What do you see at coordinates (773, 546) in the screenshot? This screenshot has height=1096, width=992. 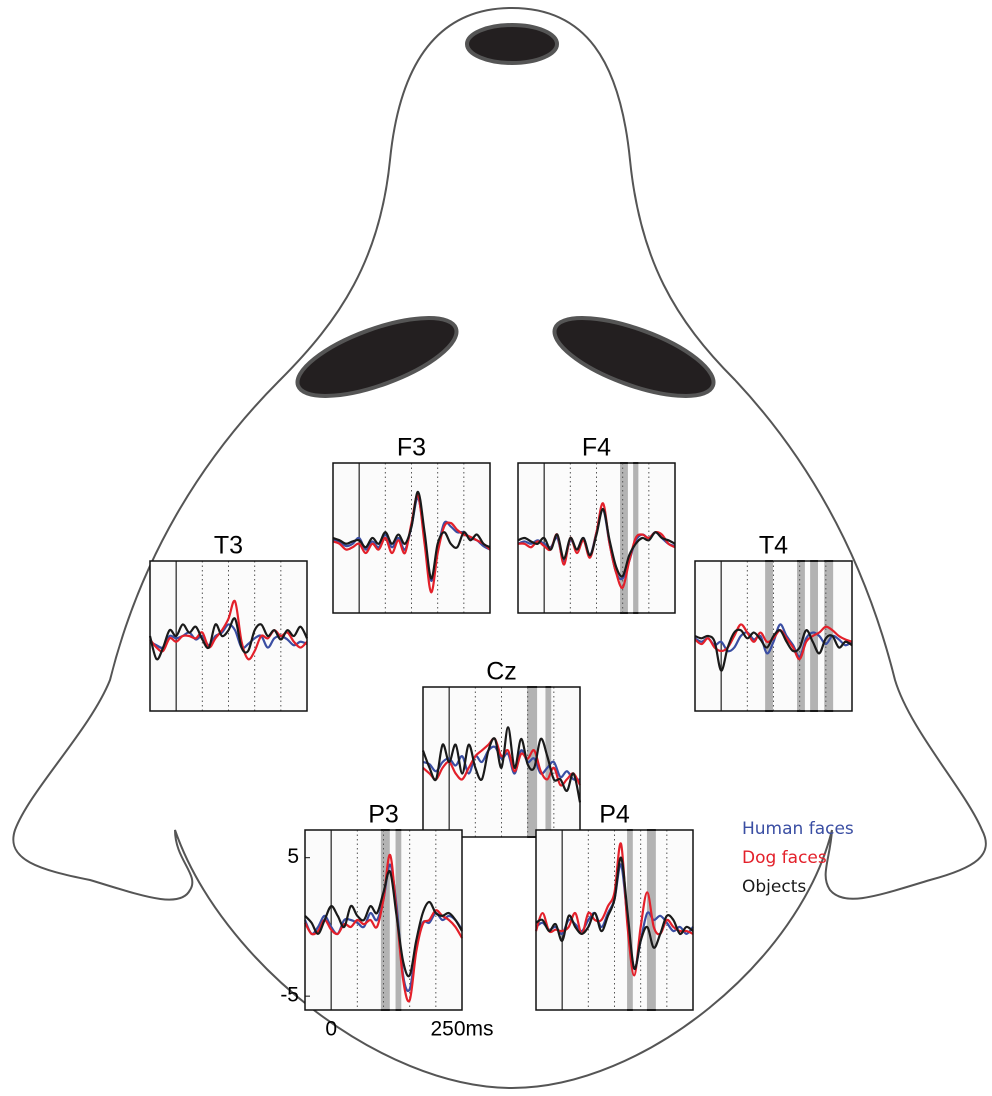 I see `panel-title: T4` at bounding box center [773, 546].